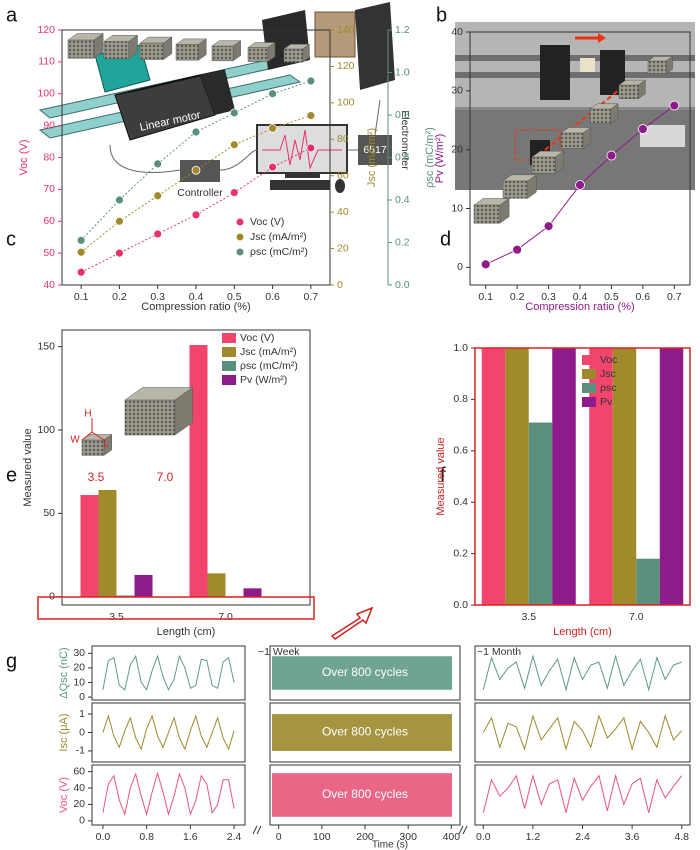 This screenshot has height=850, width=700. I want to click on x-axis-title: Length (cm), so click(186, 632).